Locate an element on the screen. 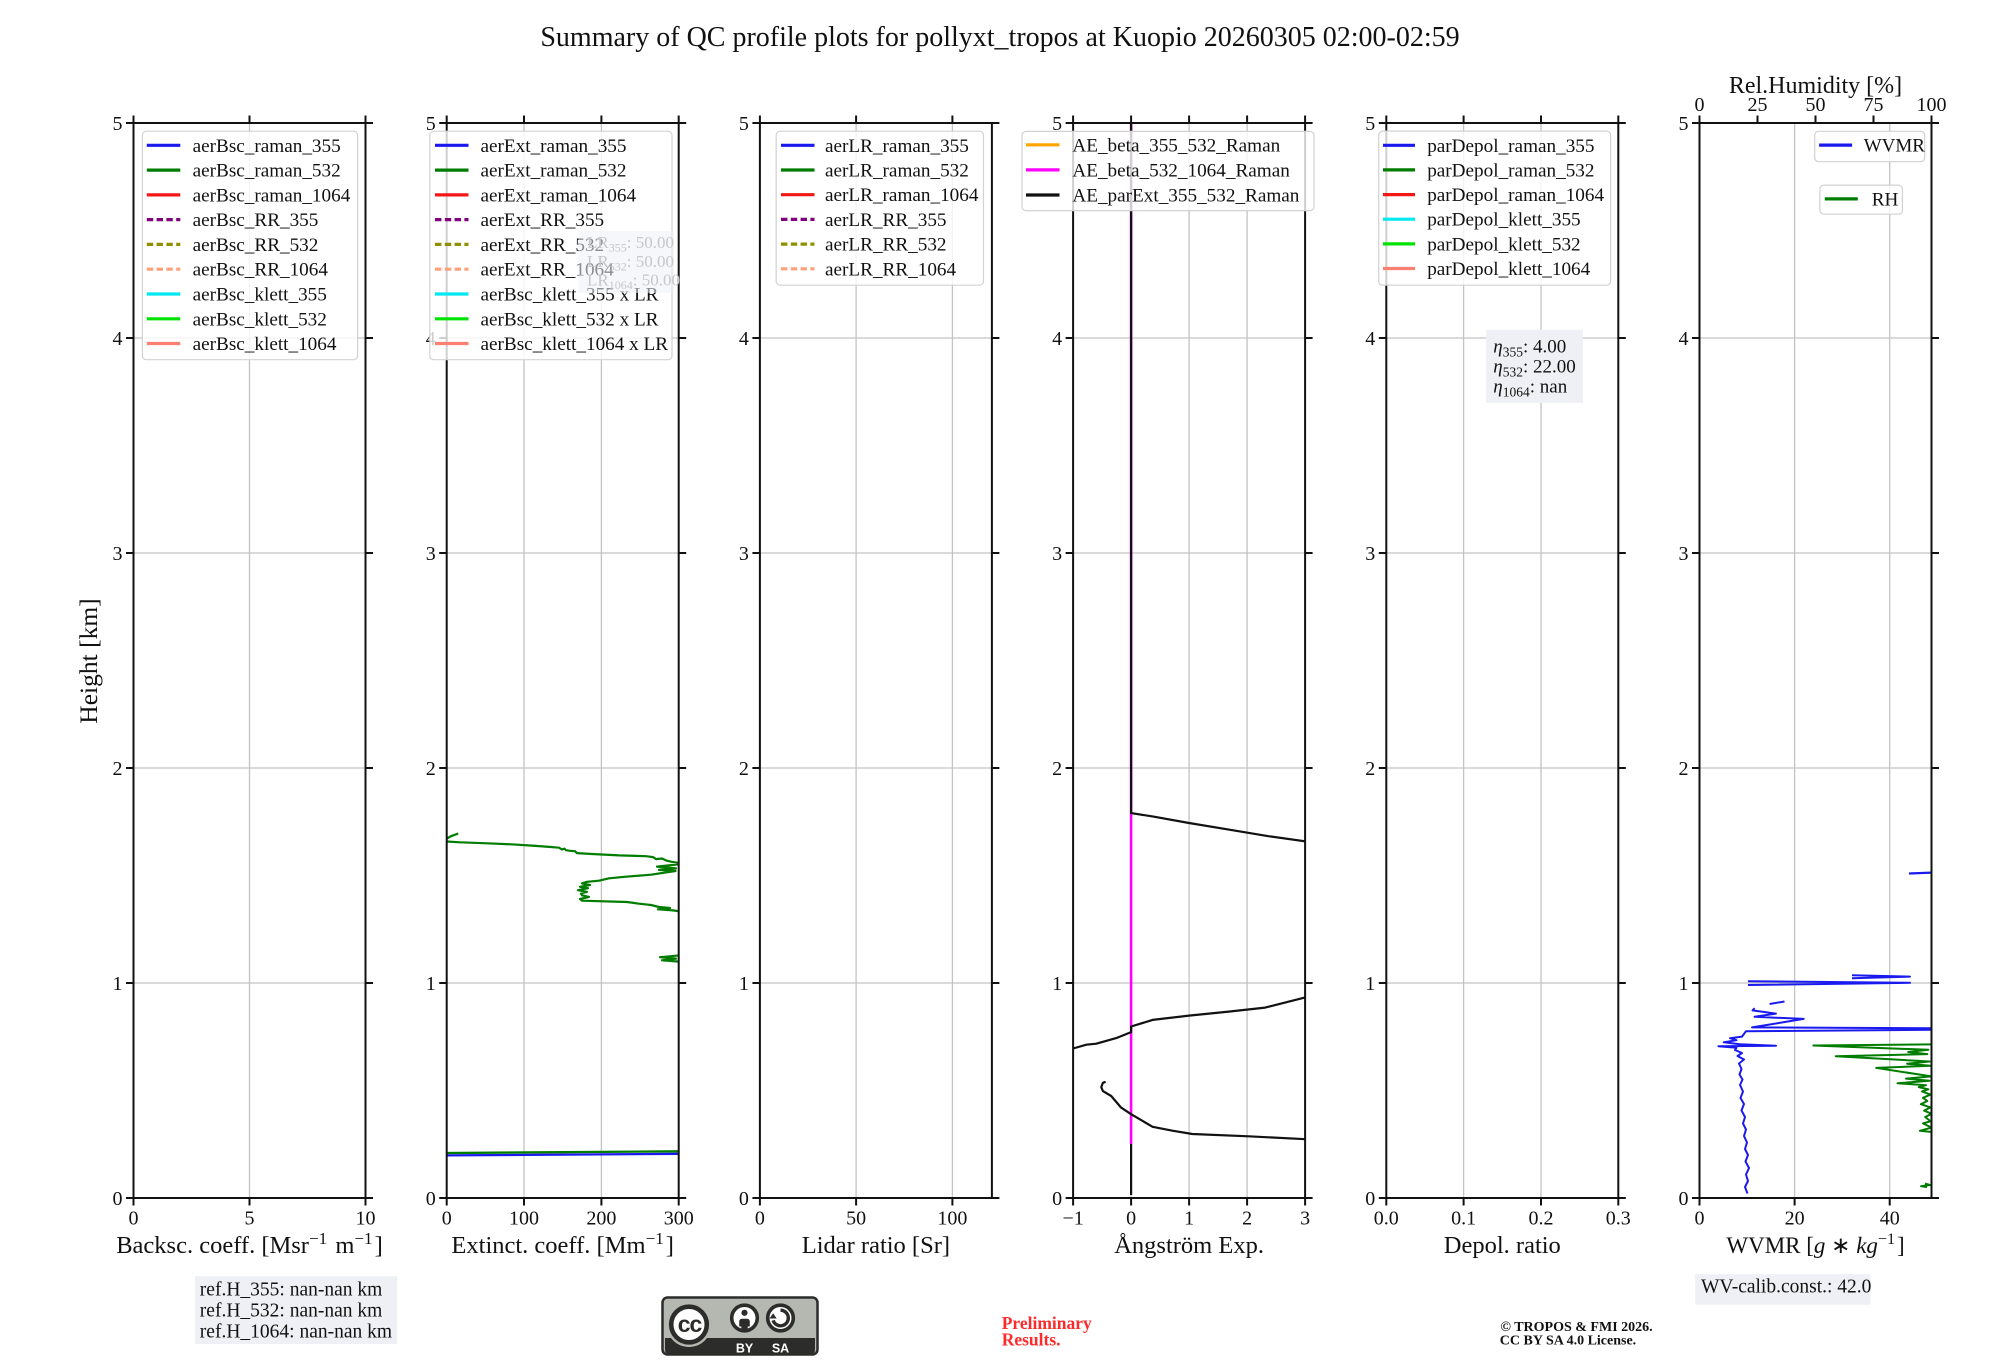 The height and width of the screenshot is (1360, 2000). svg-text: aerLR_RR_1064 is located at coordinates (891, 269).